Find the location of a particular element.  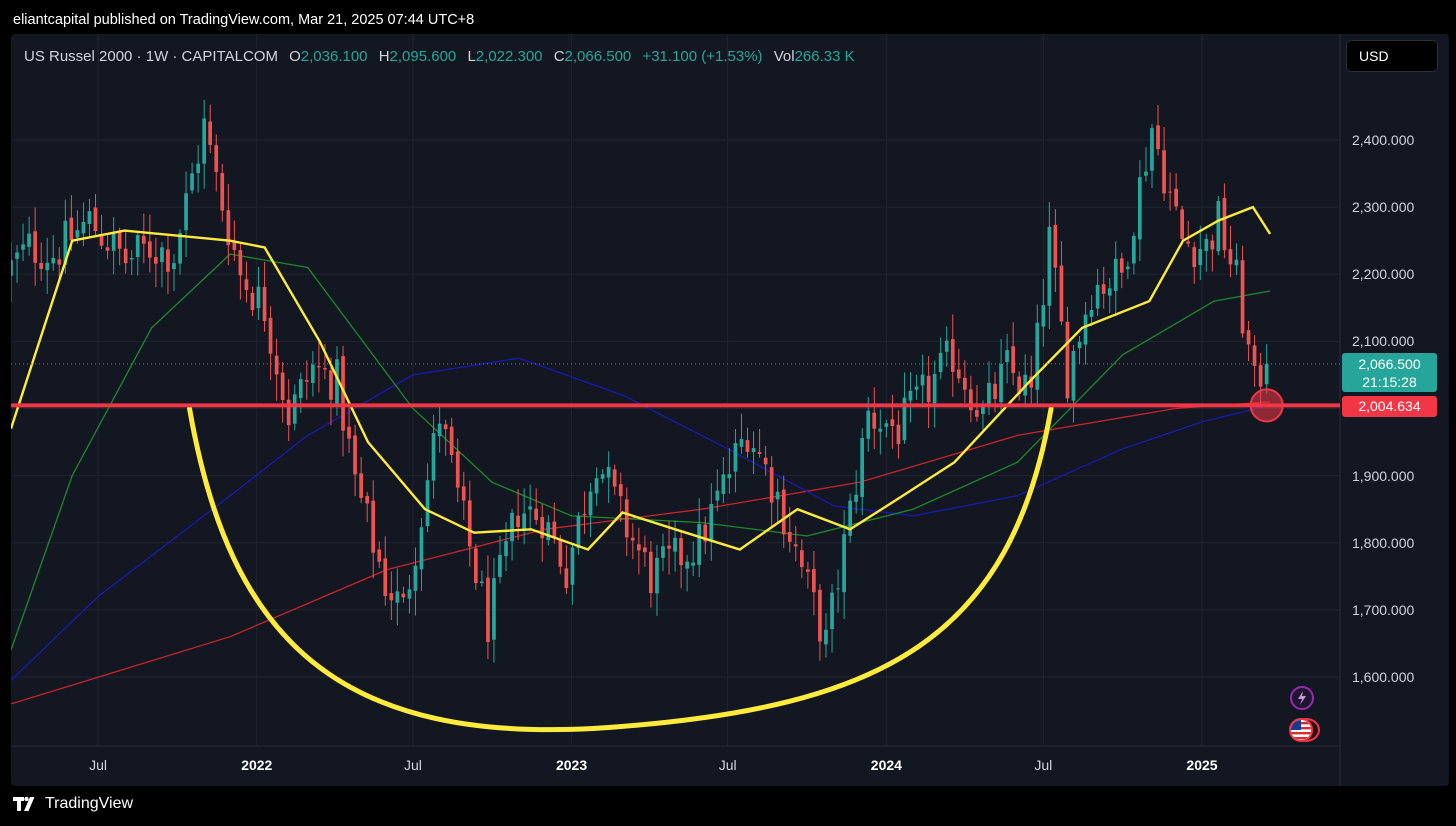

highlight-circle is located at coordinates (1266, 405).